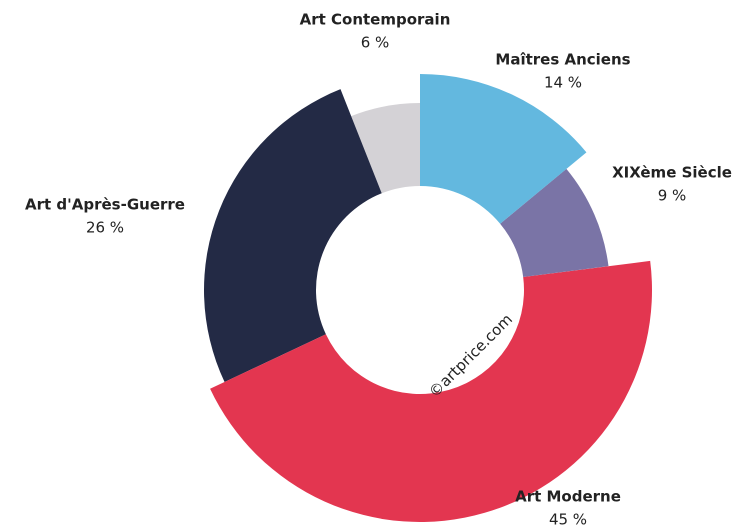  Describe the element at coordinates (568, 497) in the screenshot. I see `slice-name: Art Moderne` at that location.